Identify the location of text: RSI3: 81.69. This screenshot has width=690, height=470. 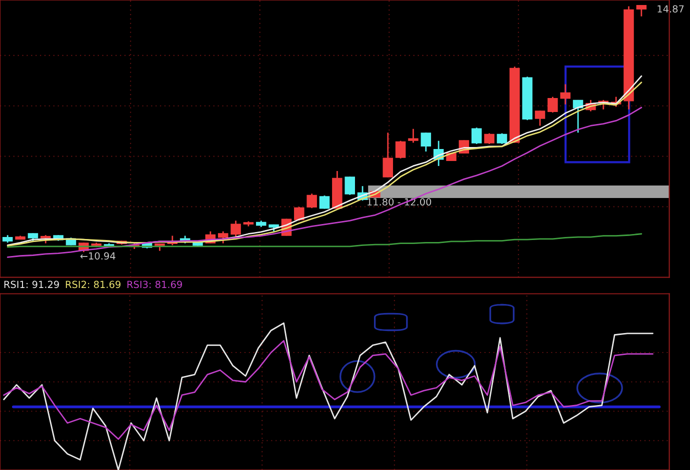
(154, 284).